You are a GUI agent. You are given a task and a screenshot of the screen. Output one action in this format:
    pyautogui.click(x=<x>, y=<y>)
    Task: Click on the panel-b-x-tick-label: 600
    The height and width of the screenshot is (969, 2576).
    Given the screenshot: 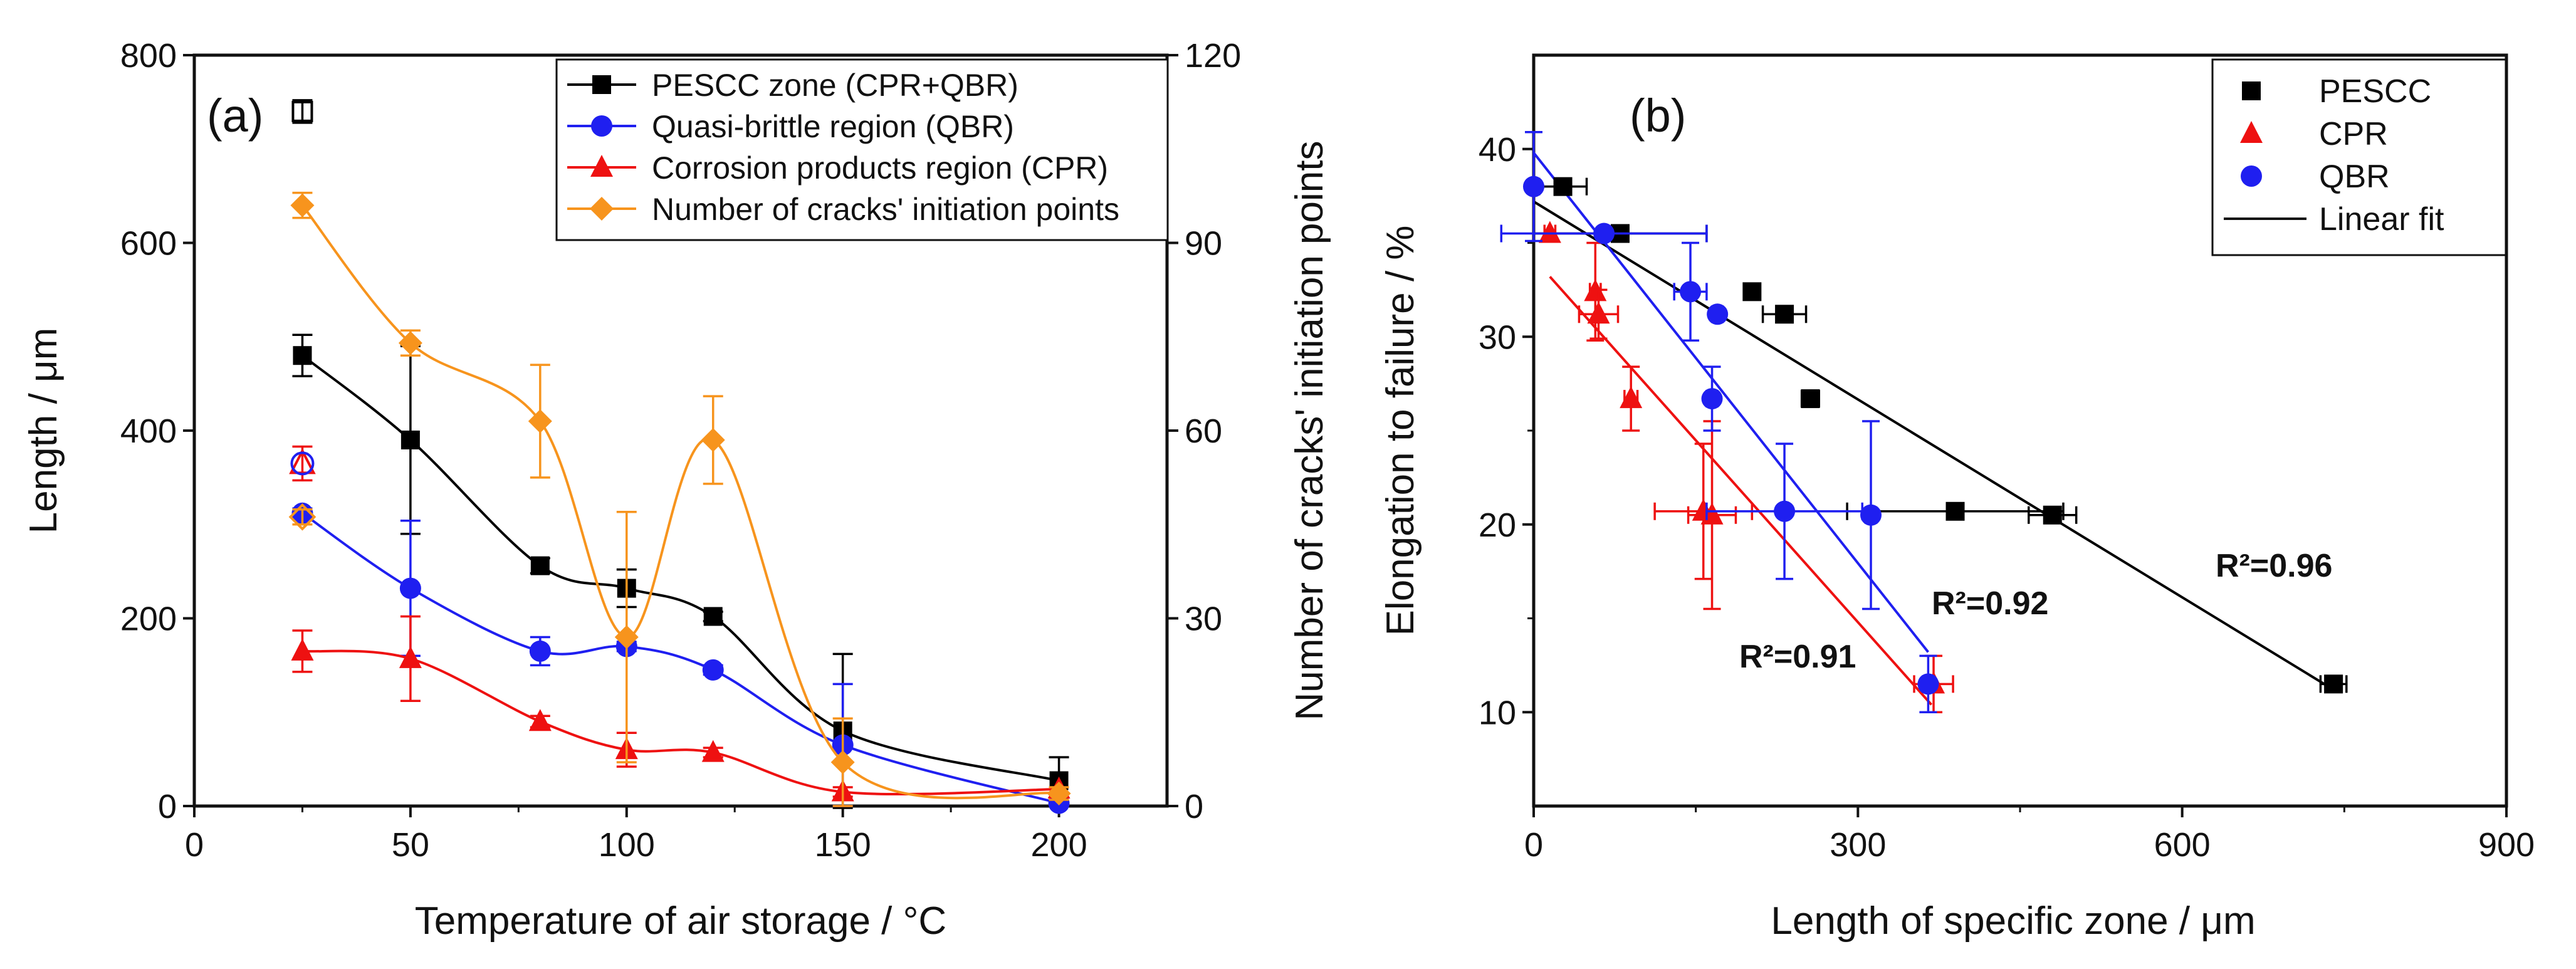 What is the action you would take?
    pyautogui.click(x=2182, y=845)
    